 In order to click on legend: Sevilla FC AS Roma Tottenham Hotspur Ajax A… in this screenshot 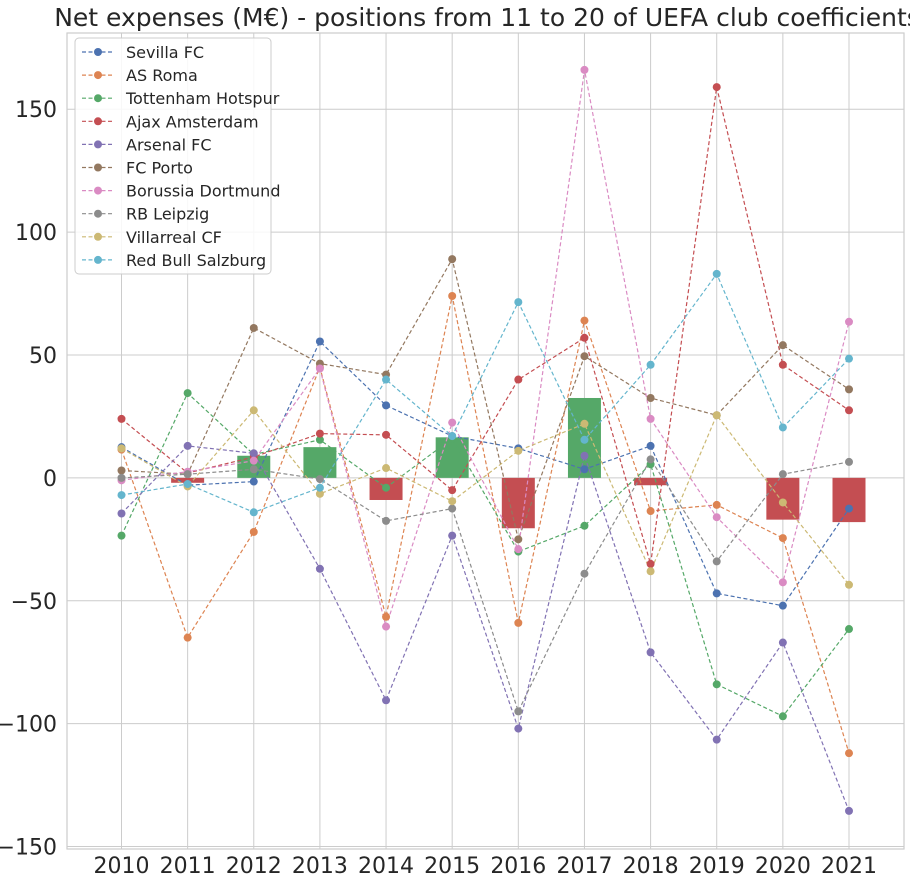, I will do `click(177, 156)`.